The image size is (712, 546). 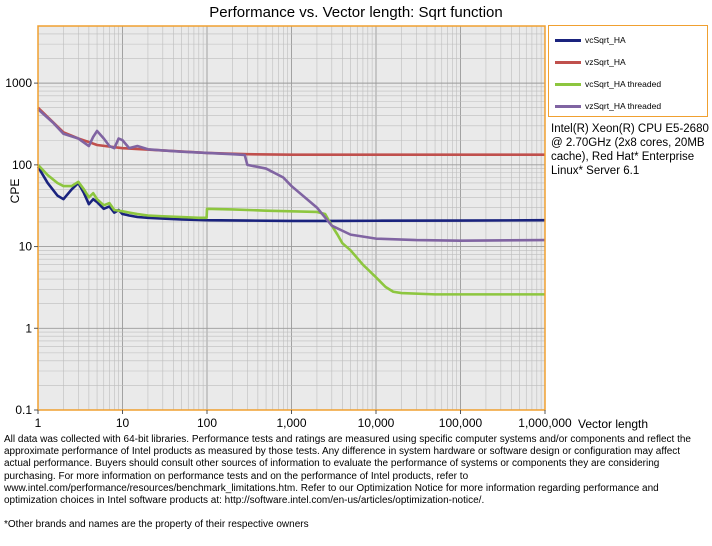 I want to click on legend-item: vzSqrt_HA, so click(x=590, y=62).